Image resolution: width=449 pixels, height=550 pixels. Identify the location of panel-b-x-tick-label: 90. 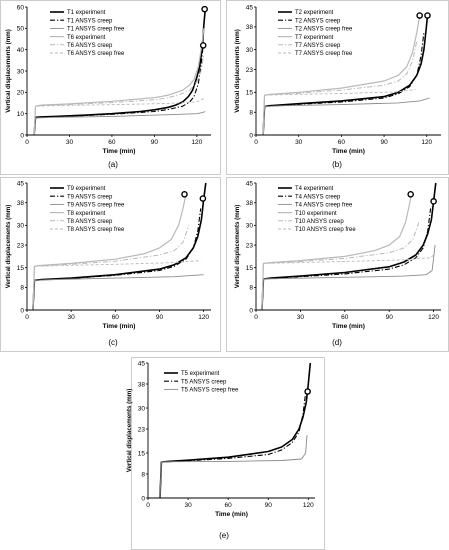
(384, 142).